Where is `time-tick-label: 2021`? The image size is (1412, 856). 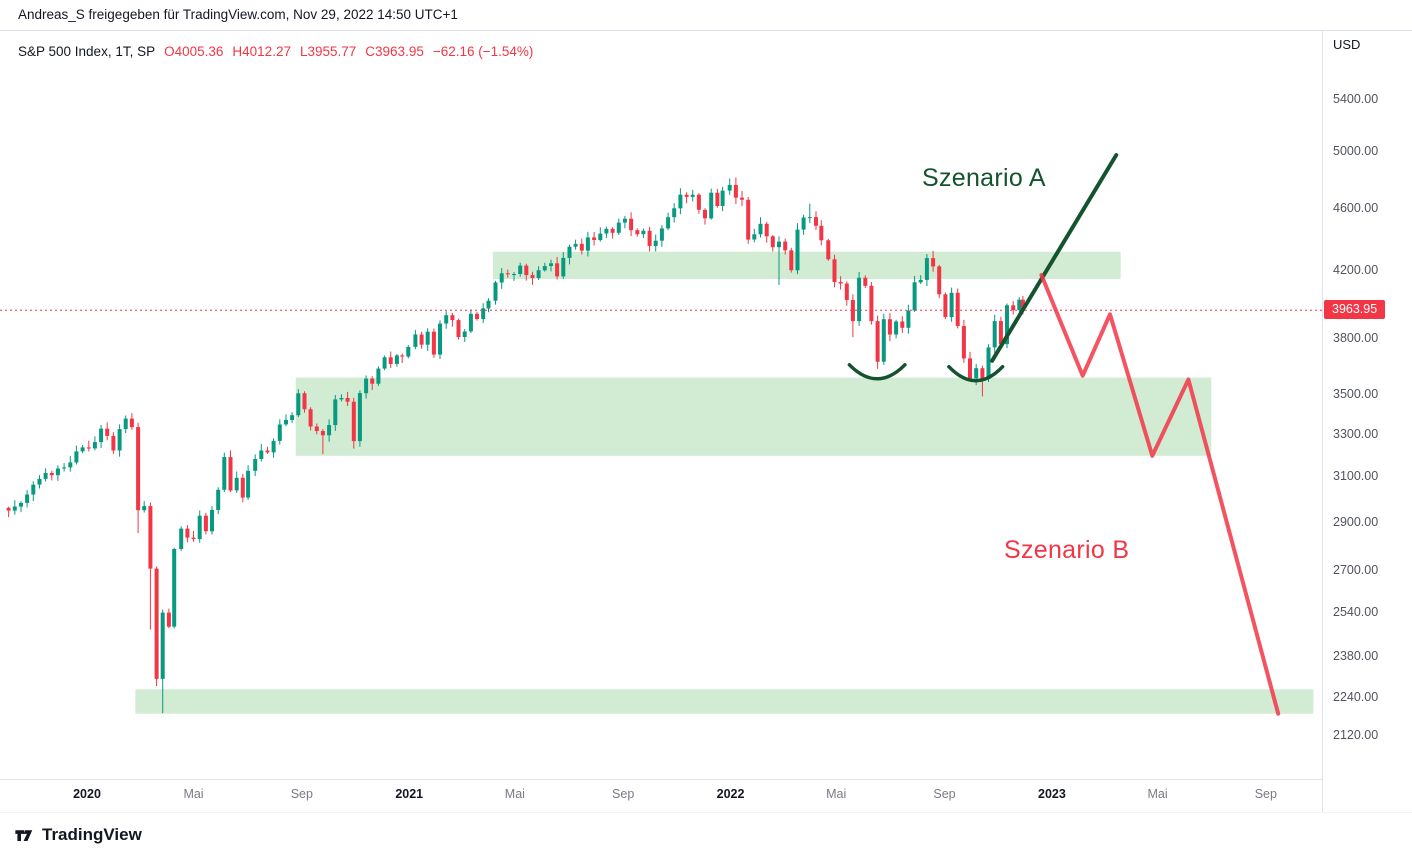
time-tick-label: 2021 is located at coordinates (409, 794).